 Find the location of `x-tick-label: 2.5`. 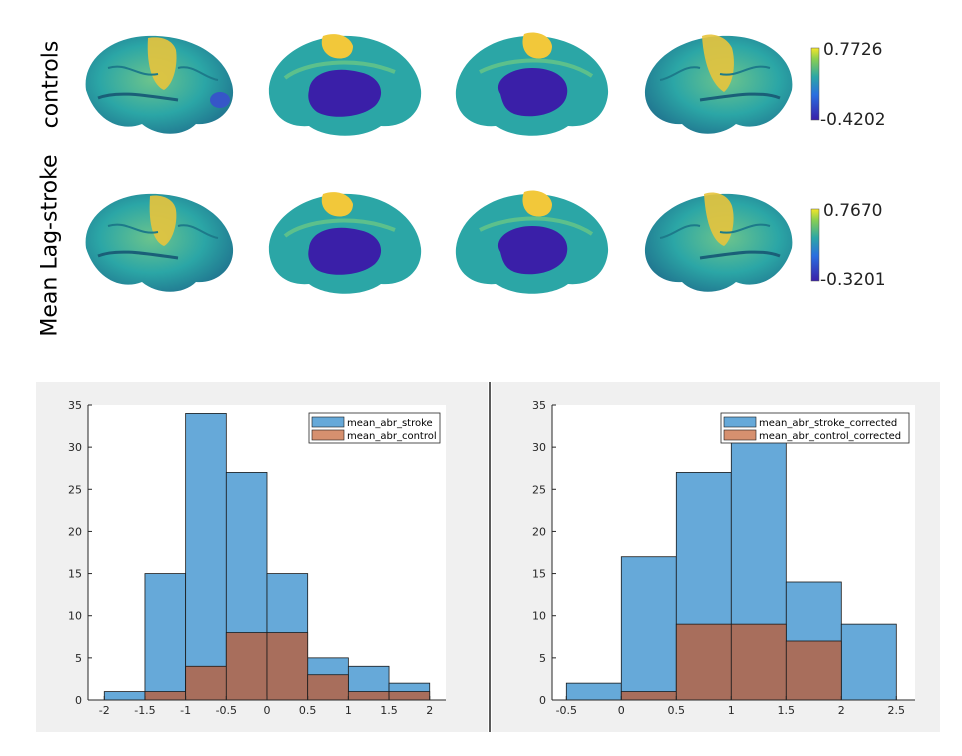

x-tick-label: 2.5 is located at coordinates (897, 710).